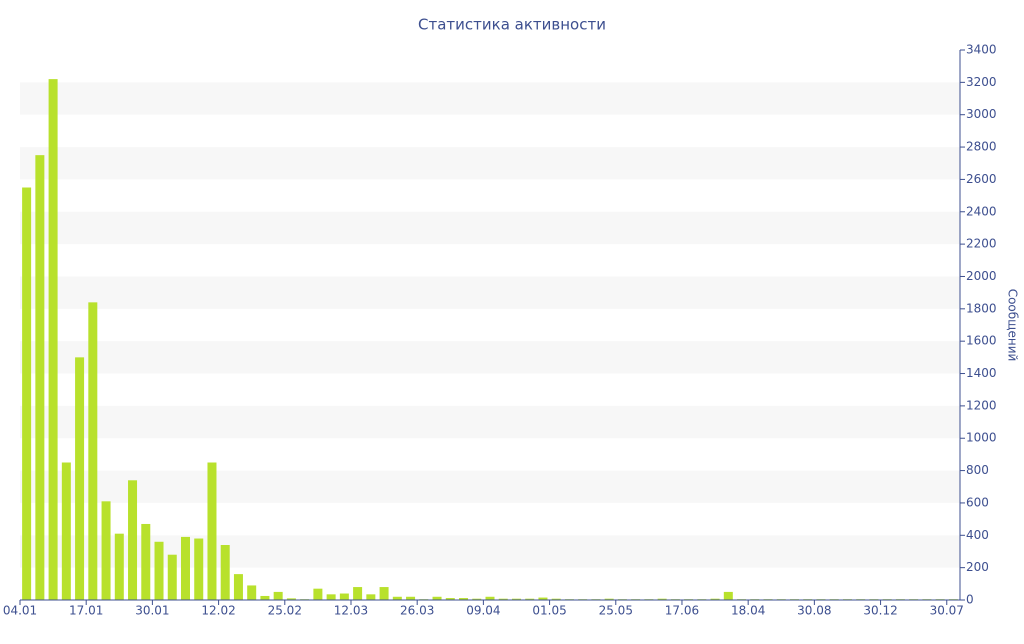 This screenshot has height=644, width=1024. Describe the element at coordinates (977, 470) in the screenshot. I see `y-tick-label: 800` at that location.